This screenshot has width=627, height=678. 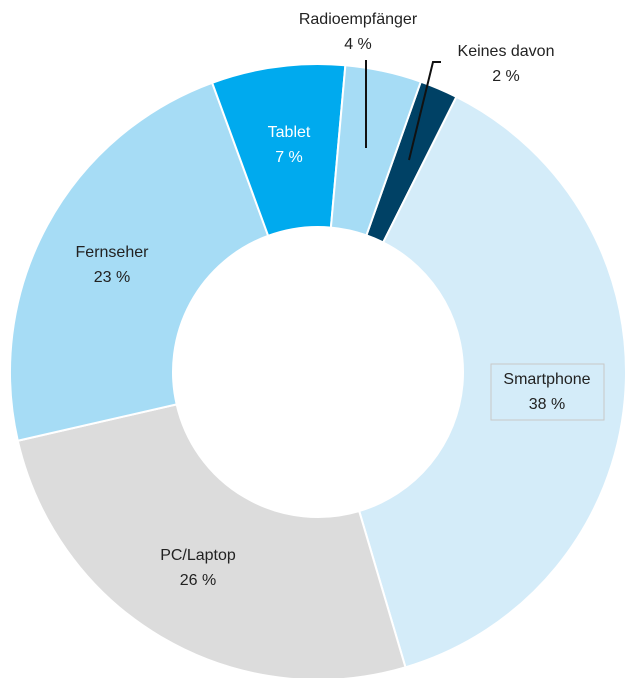 I want to click on value-label: 4 %, so click(x=358, y=44).